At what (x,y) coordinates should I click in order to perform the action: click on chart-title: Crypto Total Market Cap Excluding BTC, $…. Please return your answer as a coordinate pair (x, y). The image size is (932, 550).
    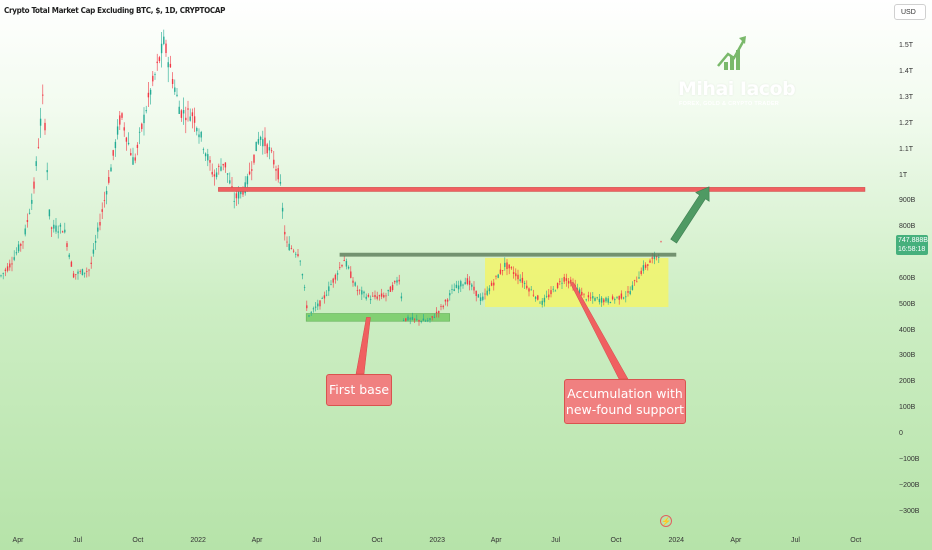
    Looking at the image, I should click on (115, 10).